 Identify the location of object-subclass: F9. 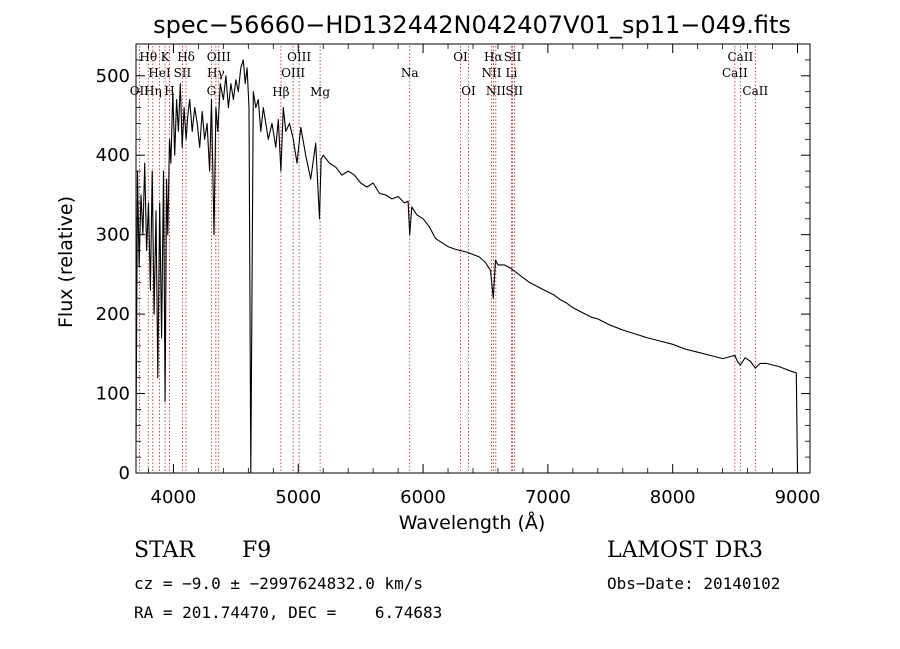
(257, 550).